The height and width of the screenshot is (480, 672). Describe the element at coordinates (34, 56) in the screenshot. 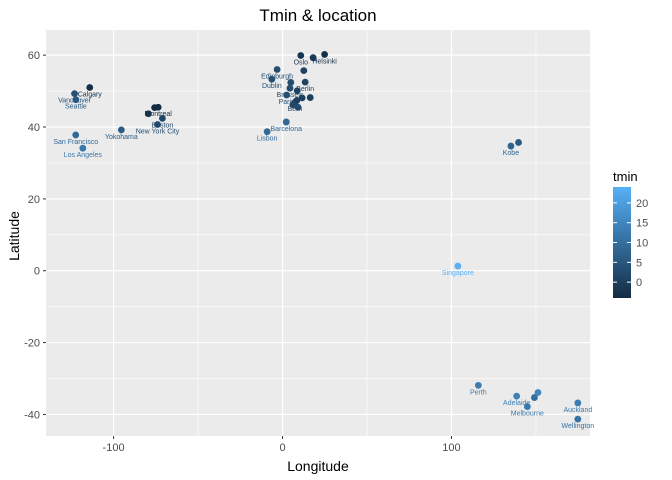

I see `y-tick-label: 60` at that location.